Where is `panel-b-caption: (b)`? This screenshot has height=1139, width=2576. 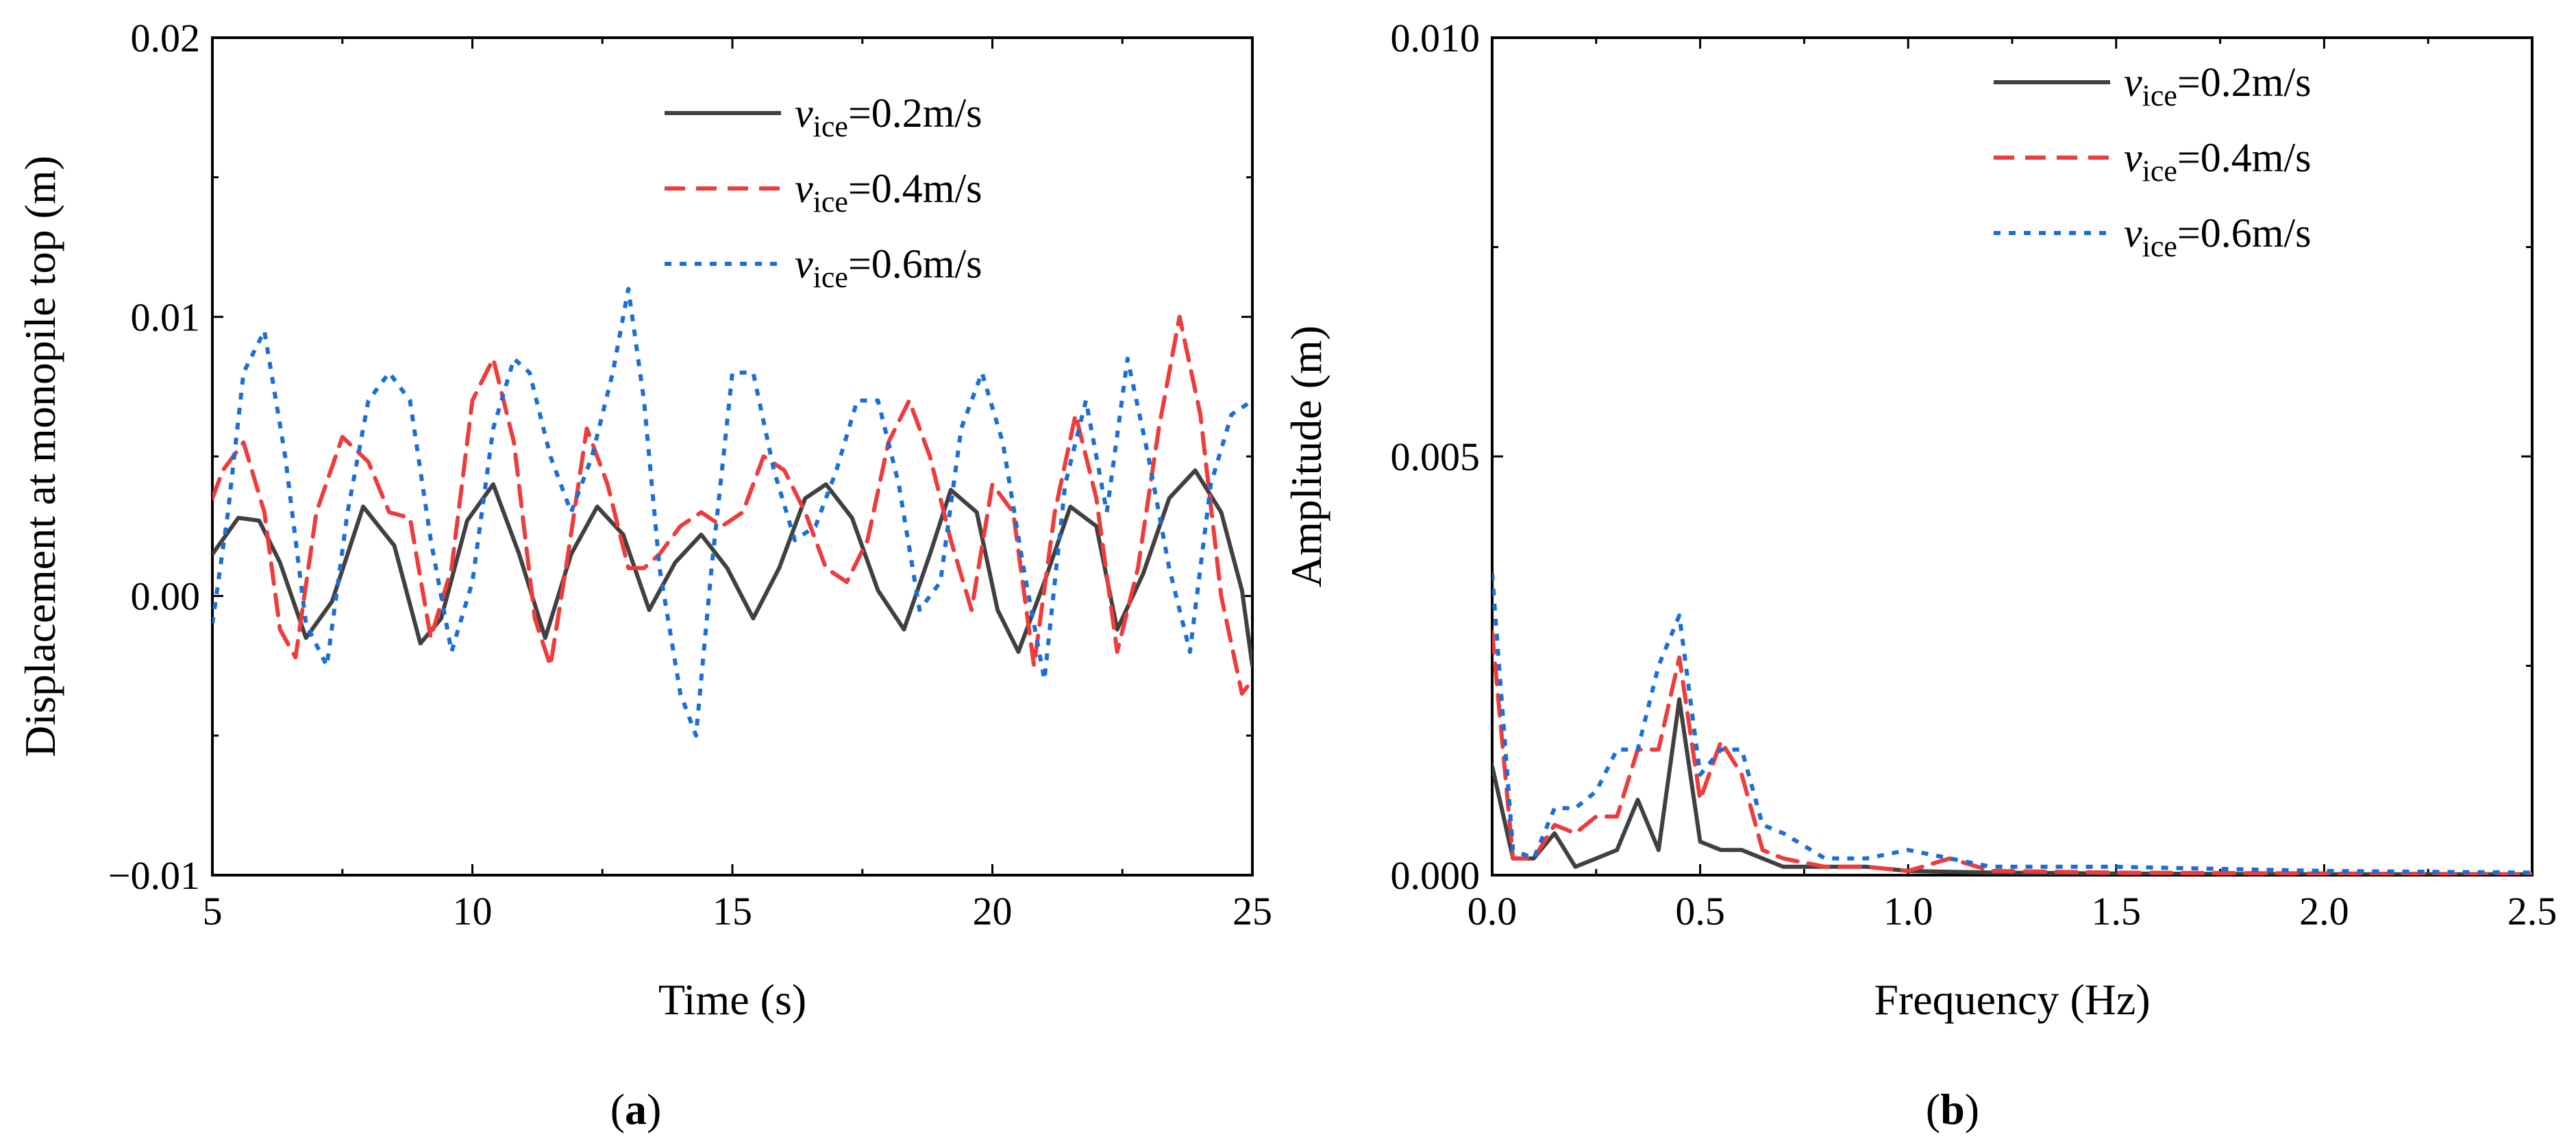
panel-b-caption: (b) is located at coordinates (1952, 1109).